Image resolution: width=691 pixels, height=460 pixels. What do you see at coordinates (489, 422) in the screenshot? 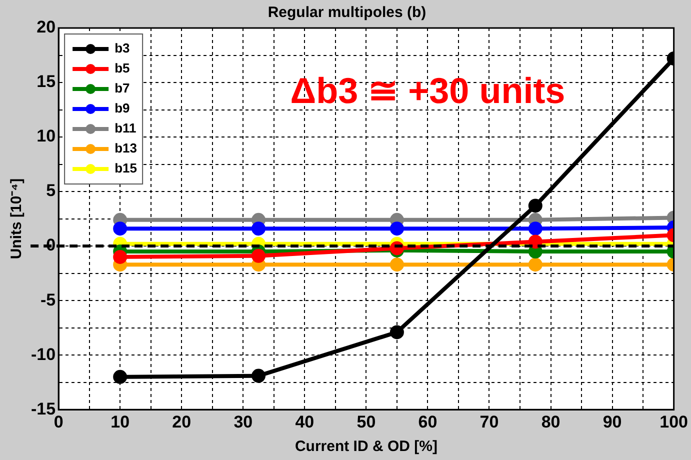
I see `x-tick-label: 70` at bounding box center [489, 422].